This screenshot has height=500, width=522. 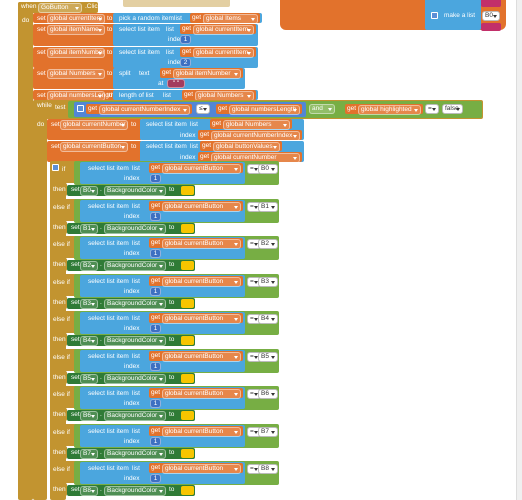 What do you see at coordinates (223, 30) in the screenshot?
I see `variable-dropdown: global currentItem` at bounding box center [223, 30].